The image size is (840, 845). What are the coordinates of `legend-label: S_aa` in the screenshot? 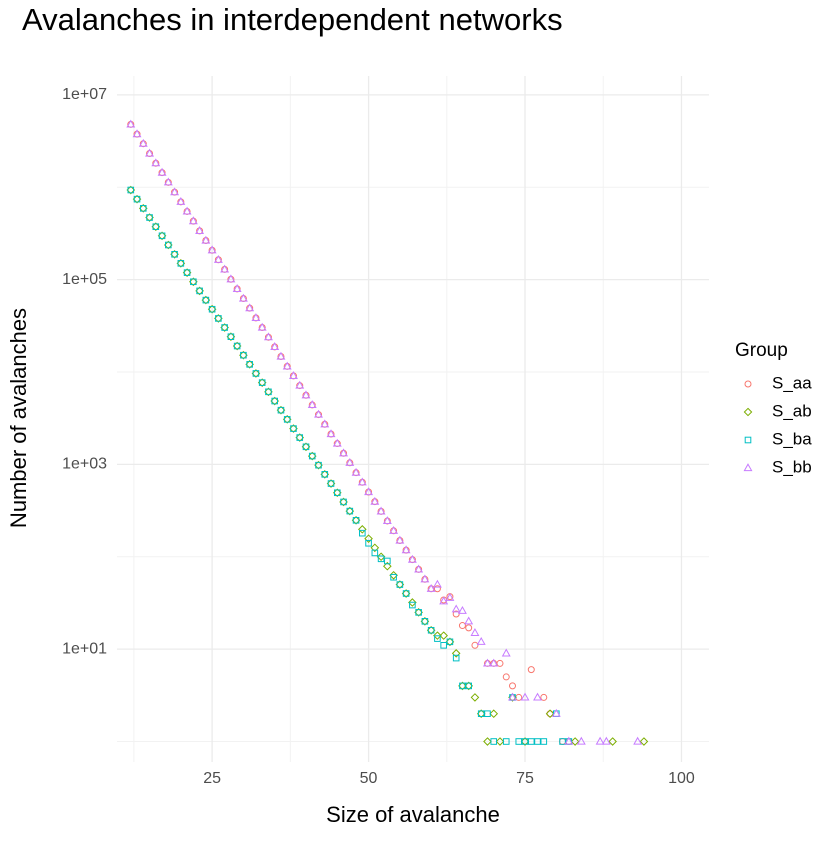 It's located at (792, 382).